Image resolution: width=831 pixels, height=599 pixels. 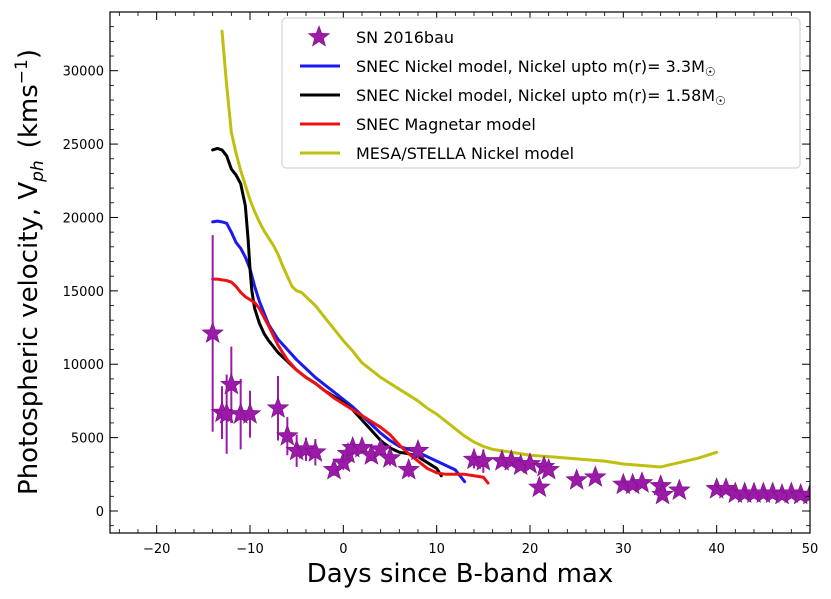 I want to click on x-tick-label: 50, so click(x=810, y=549).